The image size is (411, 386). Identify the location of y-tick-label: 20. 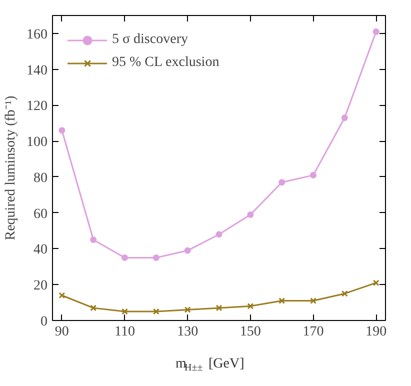
(41, 286).